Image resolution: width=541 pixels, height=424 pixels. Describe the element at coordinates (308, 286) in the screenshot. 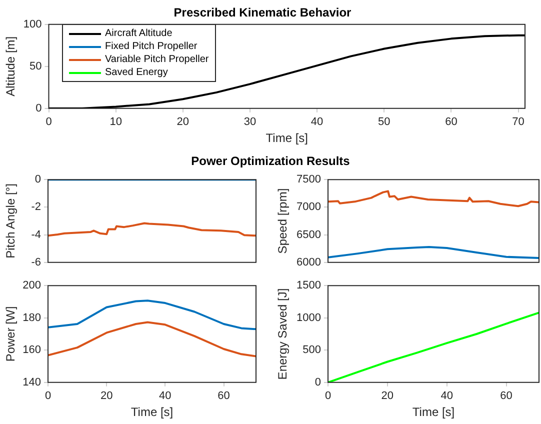

I see `y-tick-label: 1500` at that location.